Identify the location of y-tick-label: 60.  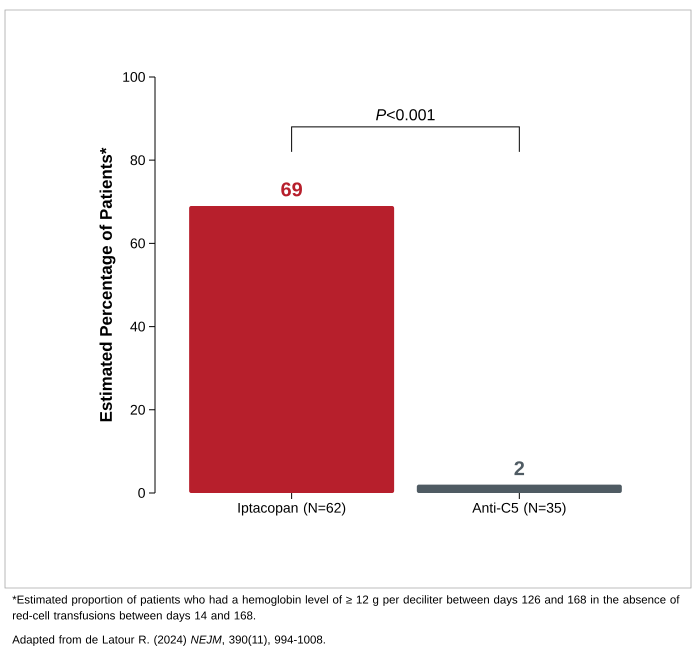
(137, 243).